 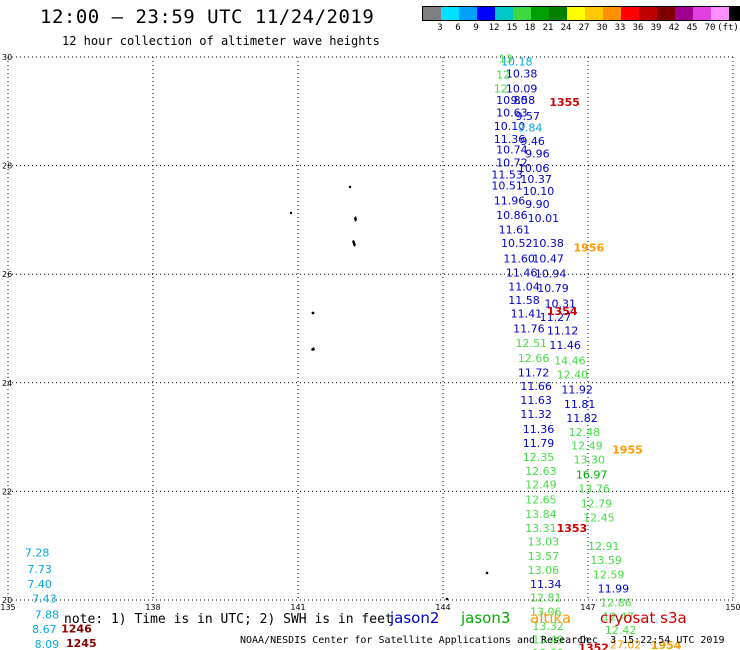 I want to click on wave-height-value: 11.58, so click(x=524, y=300).